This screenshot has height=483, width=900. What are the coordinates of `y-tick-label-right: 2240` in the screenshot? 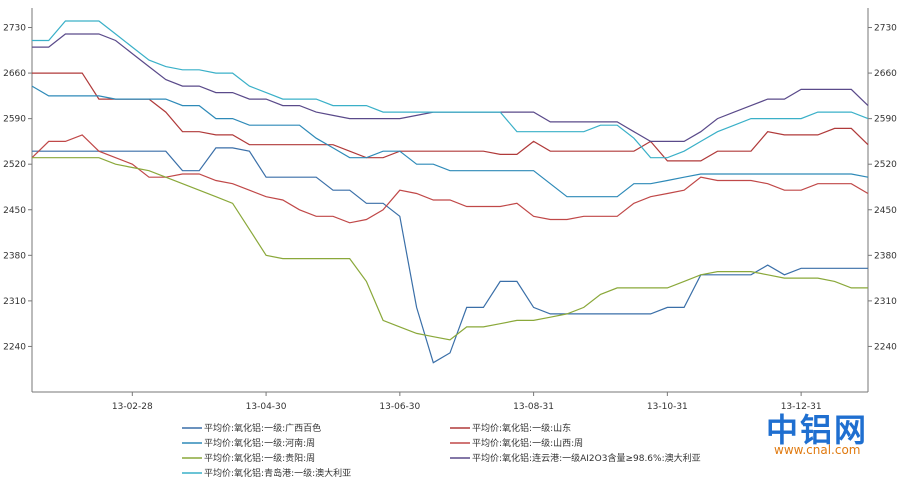 It's located at (885, 347).